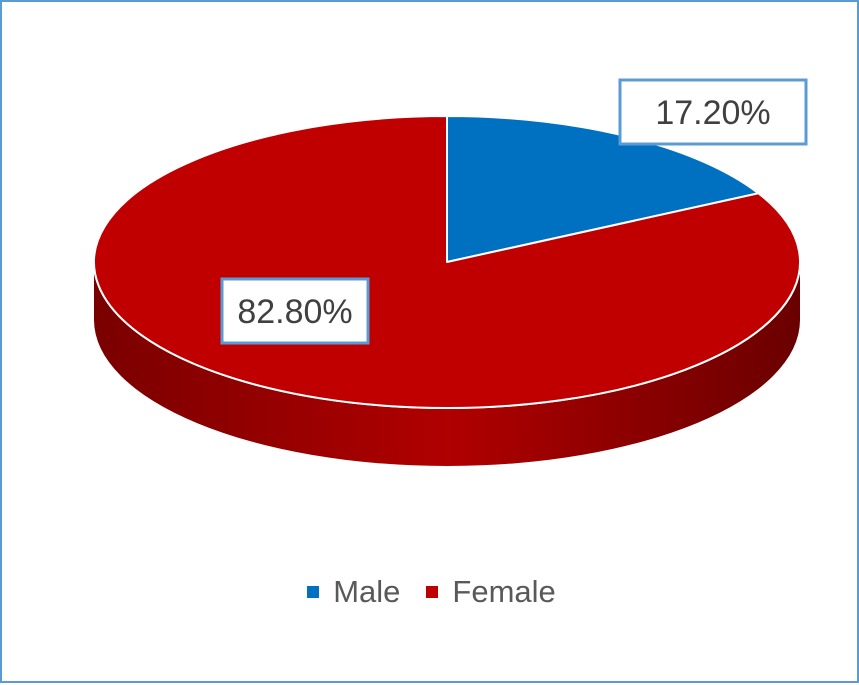 This screenshot has height=685, width=859. I want to click on legend-item-male: Male, so click(353, 592).